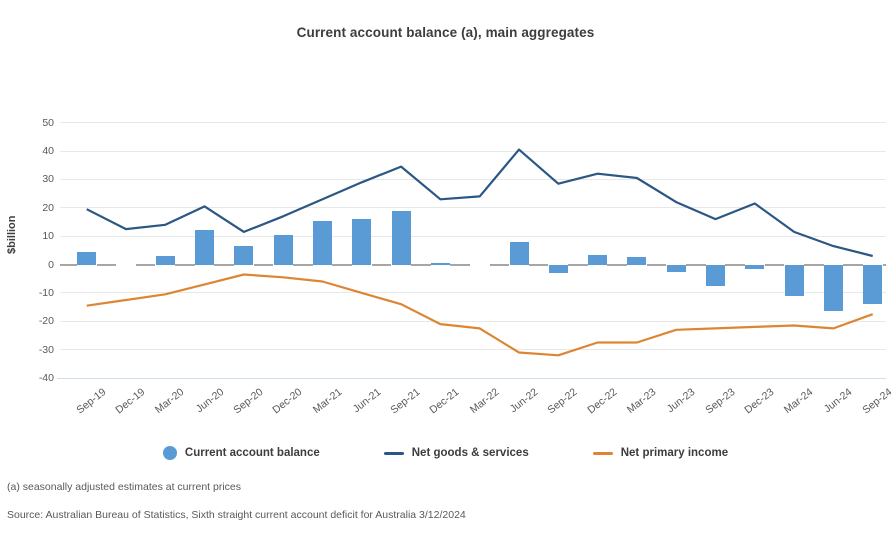 This screenshot has height=533, width=891. What do you see at coordinates (252, 453) in the screenshot?
I see `legend-label: Current account balance` at bounding box center [252, 453].